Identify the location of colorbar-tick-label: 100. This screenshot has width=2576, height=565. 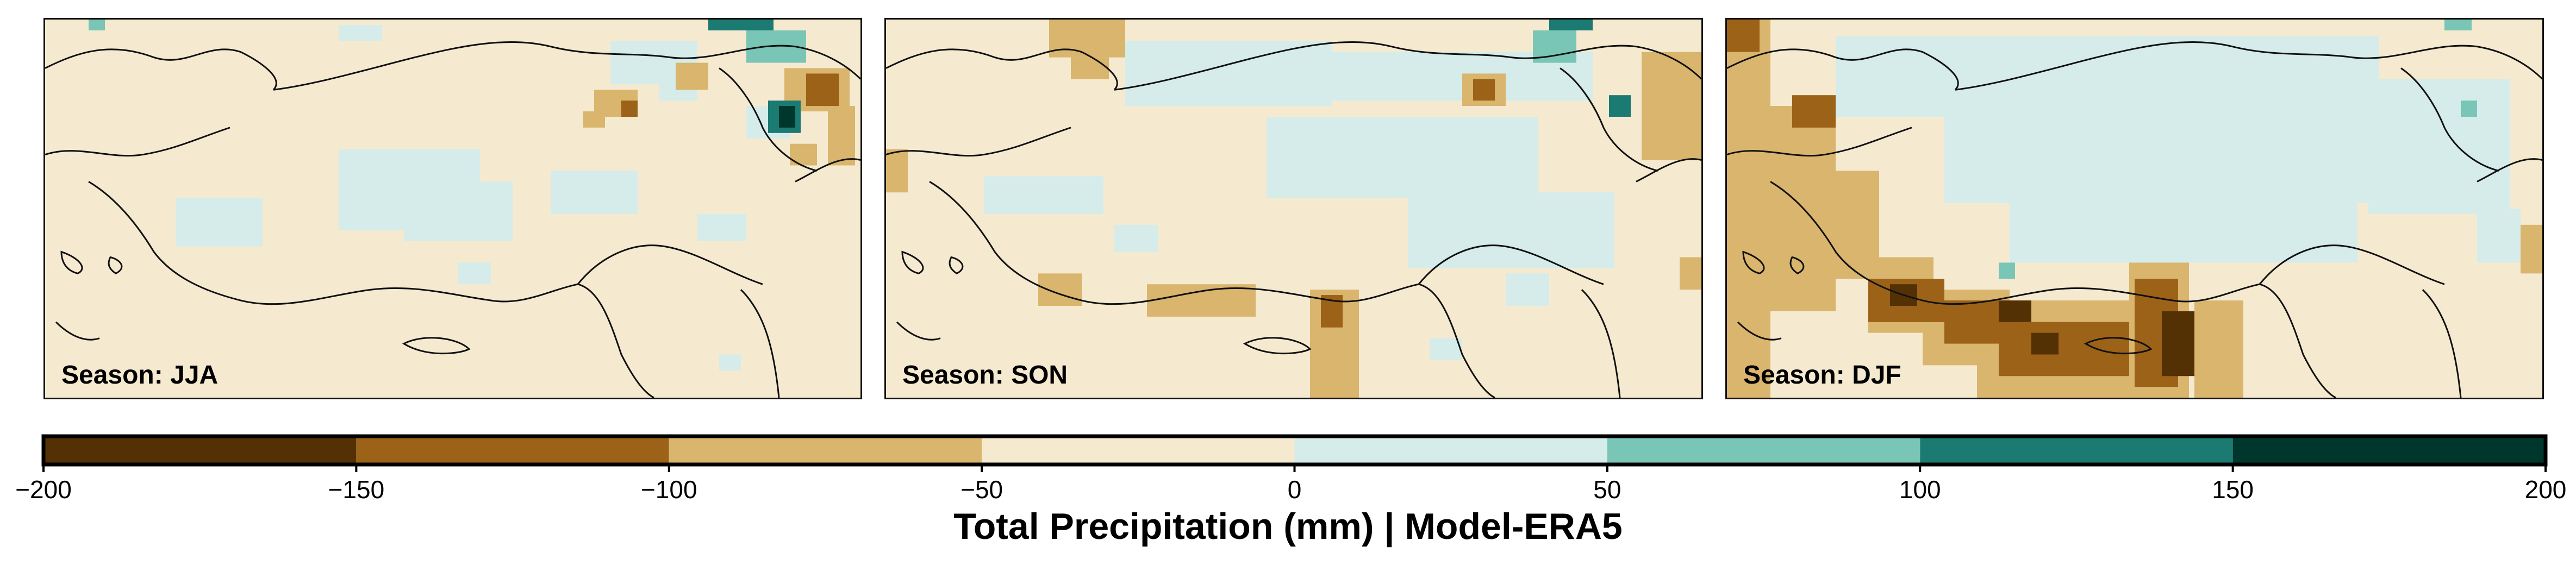
(1920, 489).